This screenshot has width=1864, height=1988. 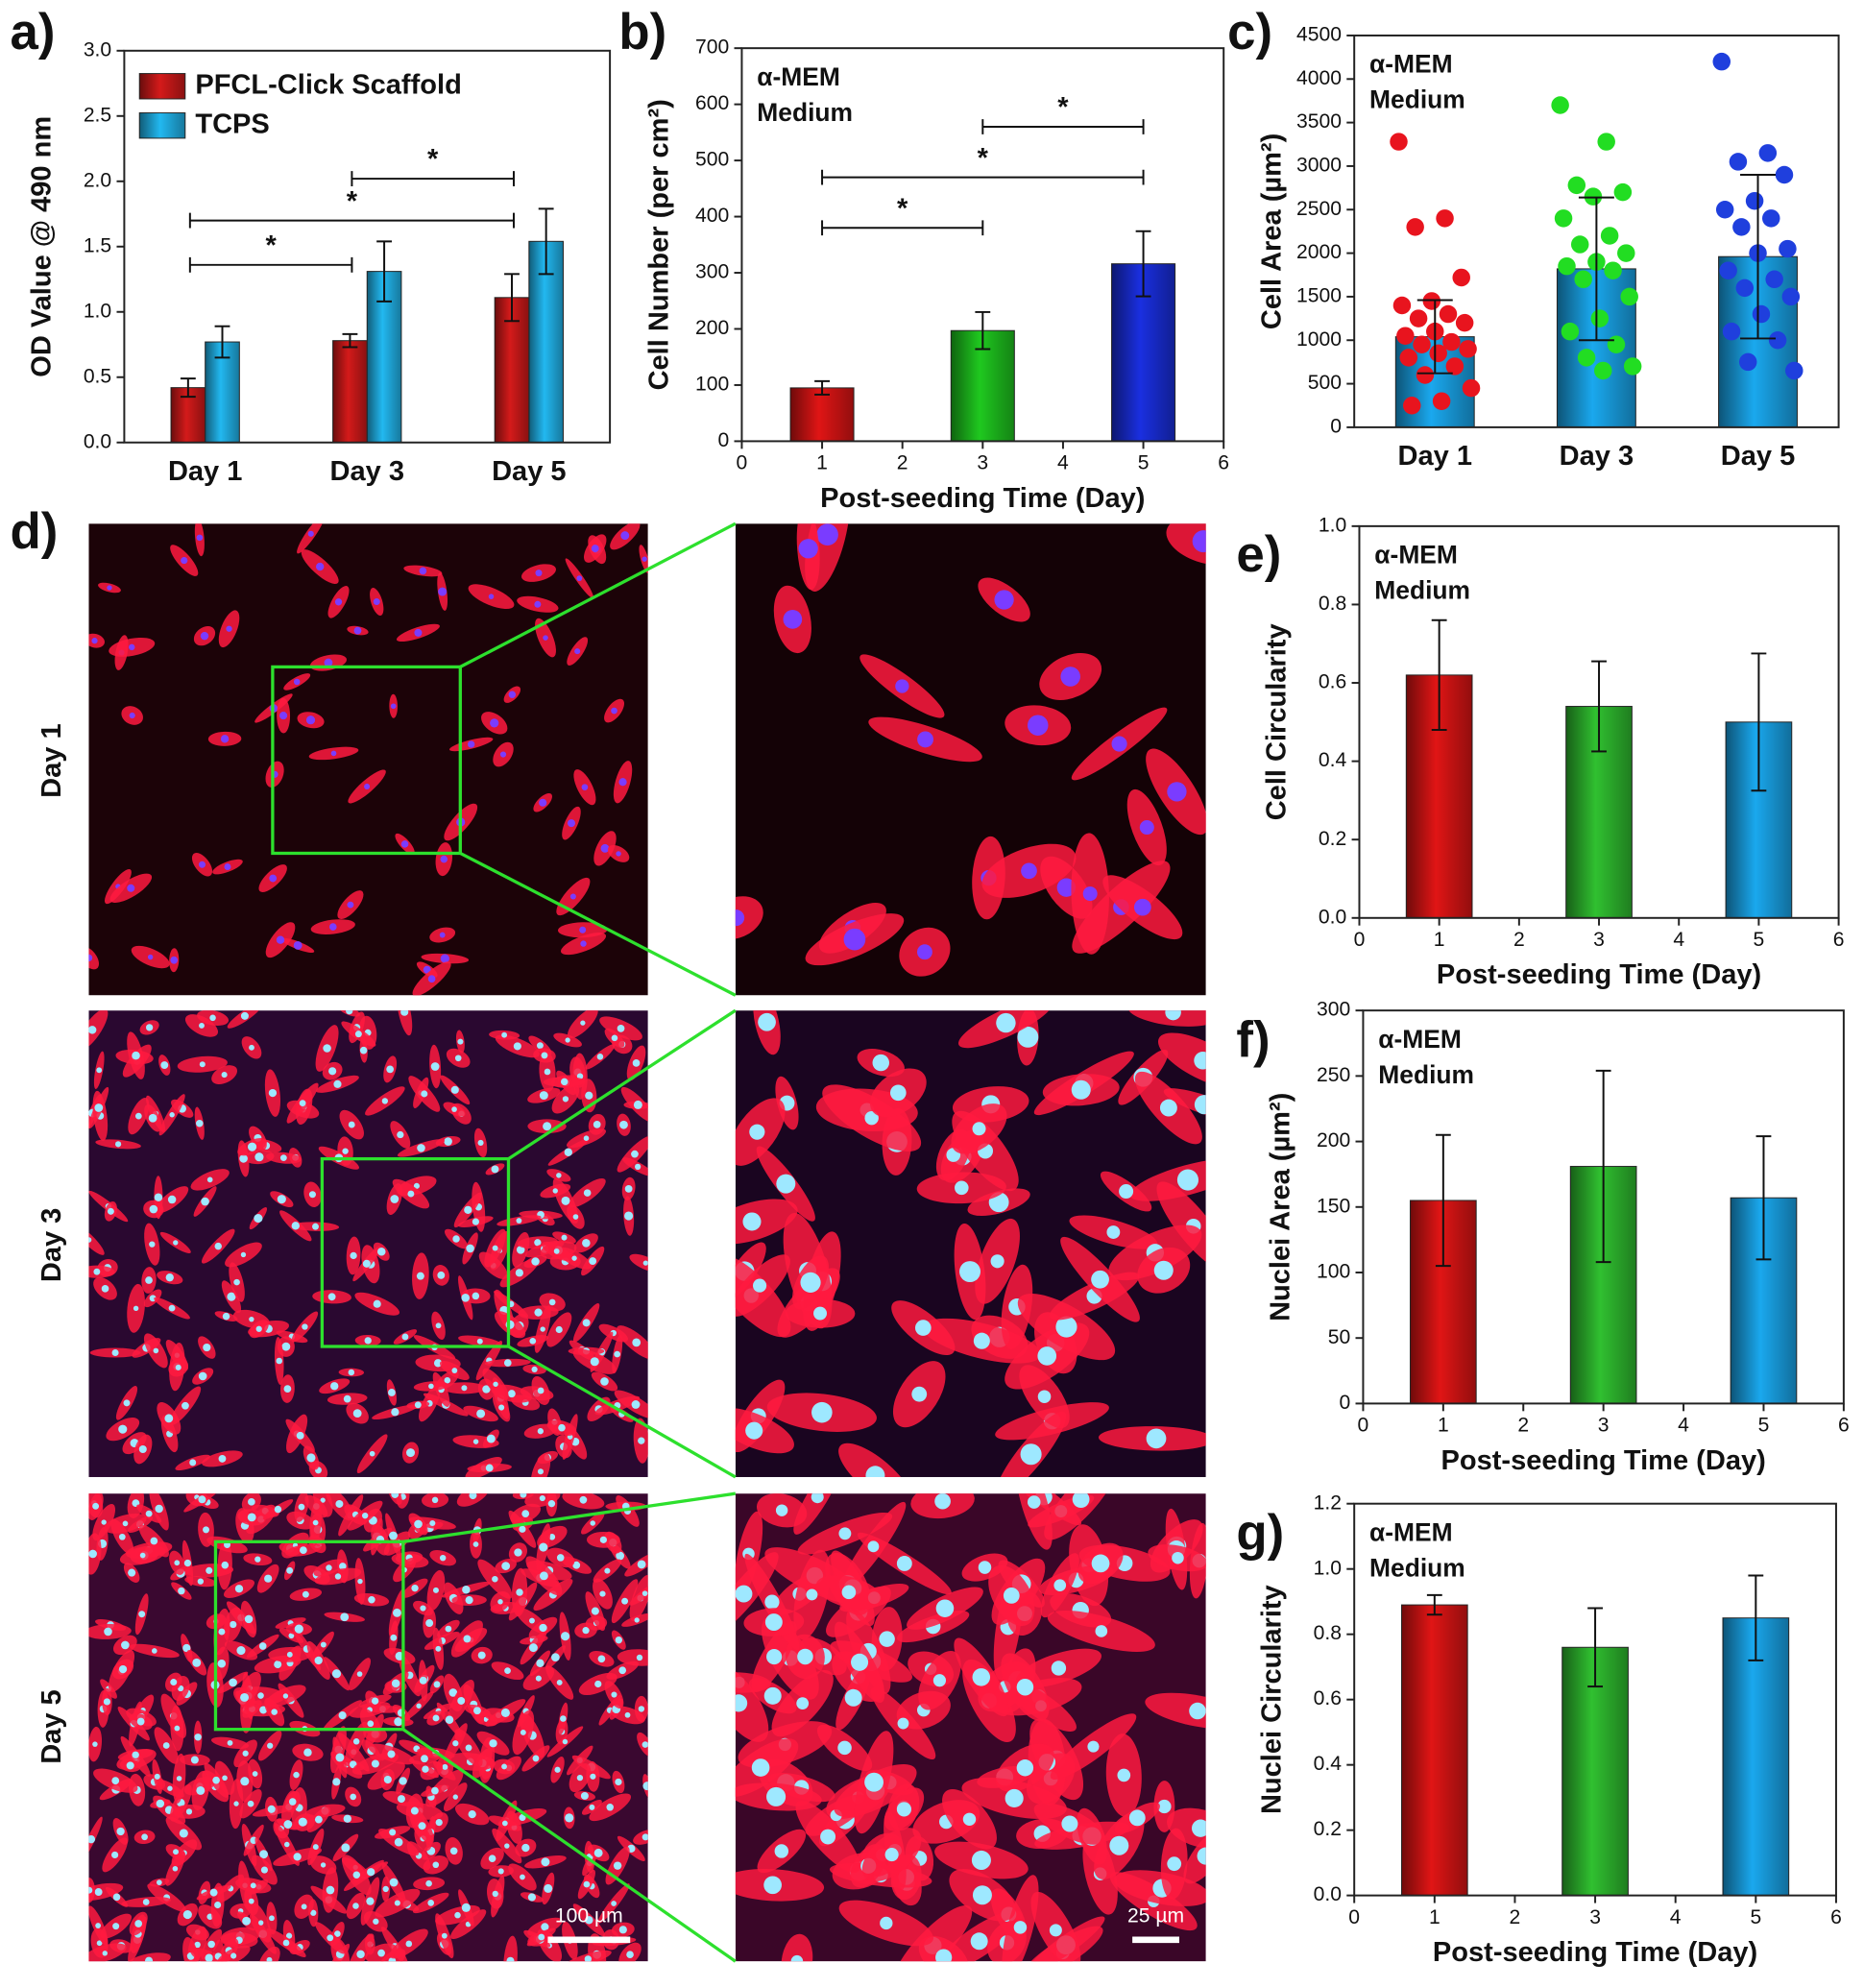 What do you see at coordinates (1325, 383) in the screenshot?
I see `y-tick-label: 500` at bounding box center [1325, 383].